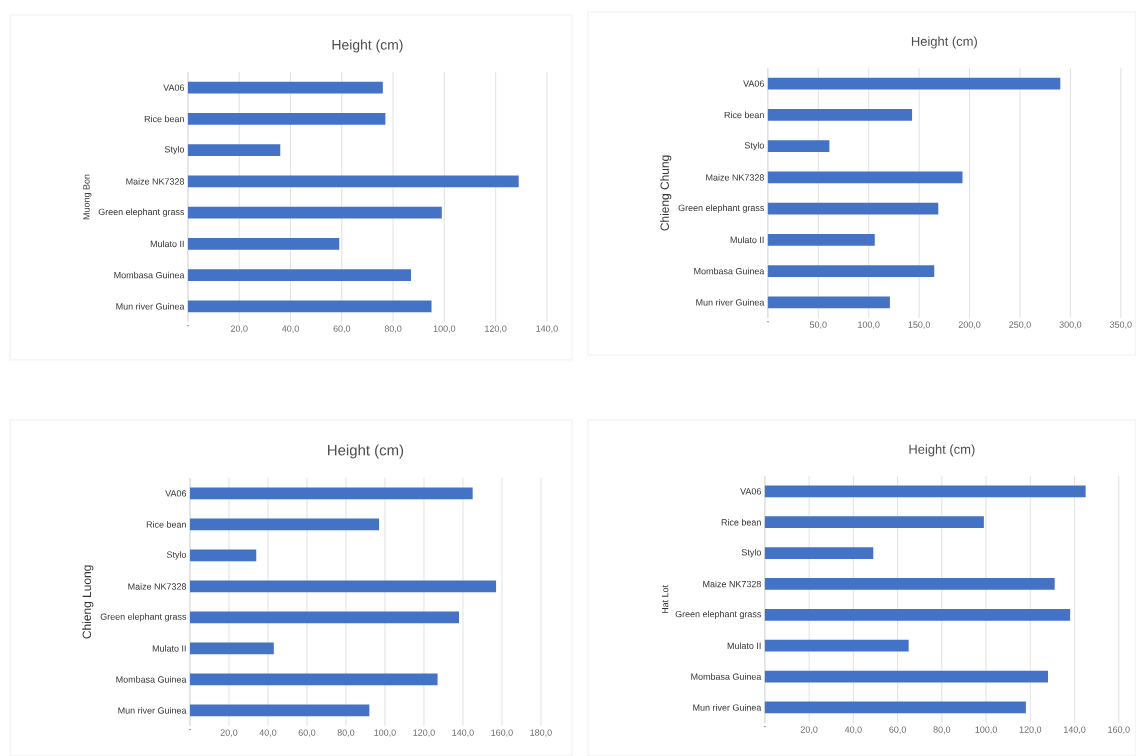 The width and height of the screenshot is (1136, 756). I want to click on x-tick-label: 150,0, so click(919, 325).